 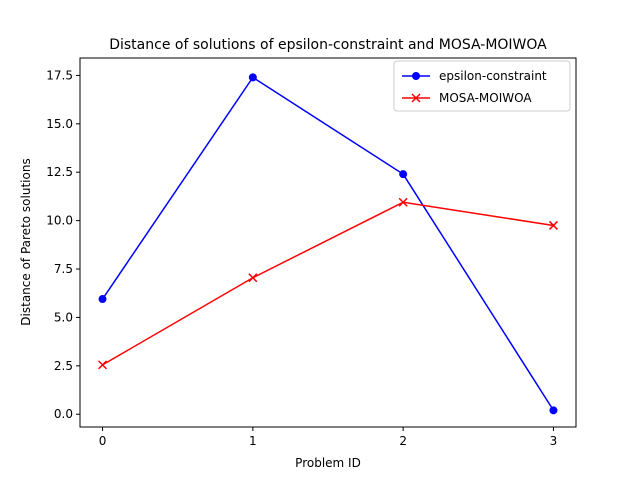 I want to click on legend-label-epsilon-constraint: epsilon-constraint, so click(x=493, y=76).